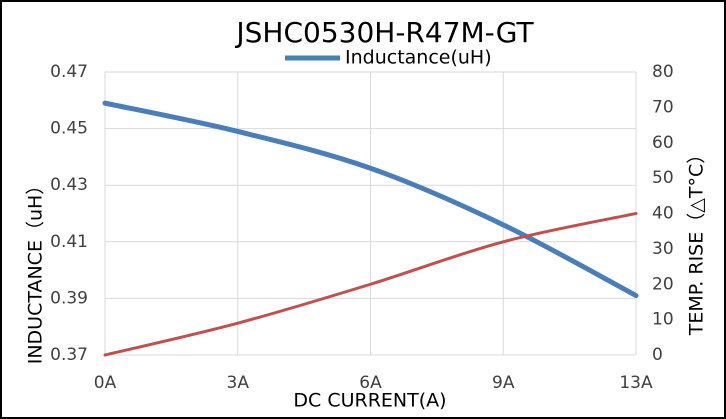 This screenshot has width=726, height=419. Describe the element at coordinates (663, 320) in the screenshot. I see `y2-tick-label: 10` at that location.